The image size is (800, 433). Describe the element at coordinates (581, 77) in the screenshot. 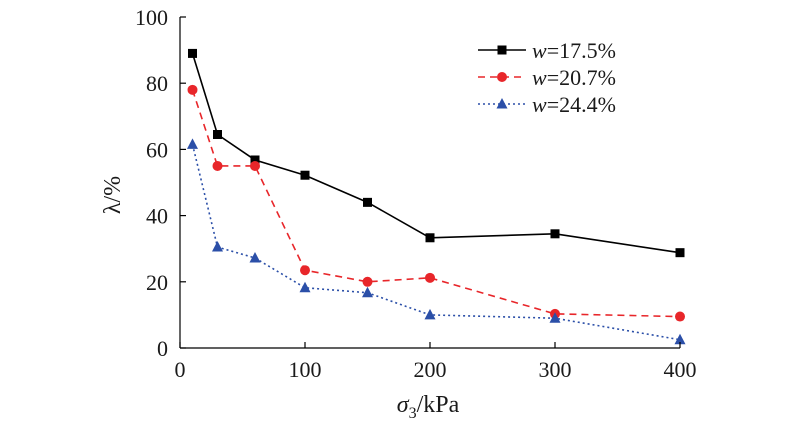

I see `legend-label-value: =20.7%` at that location.